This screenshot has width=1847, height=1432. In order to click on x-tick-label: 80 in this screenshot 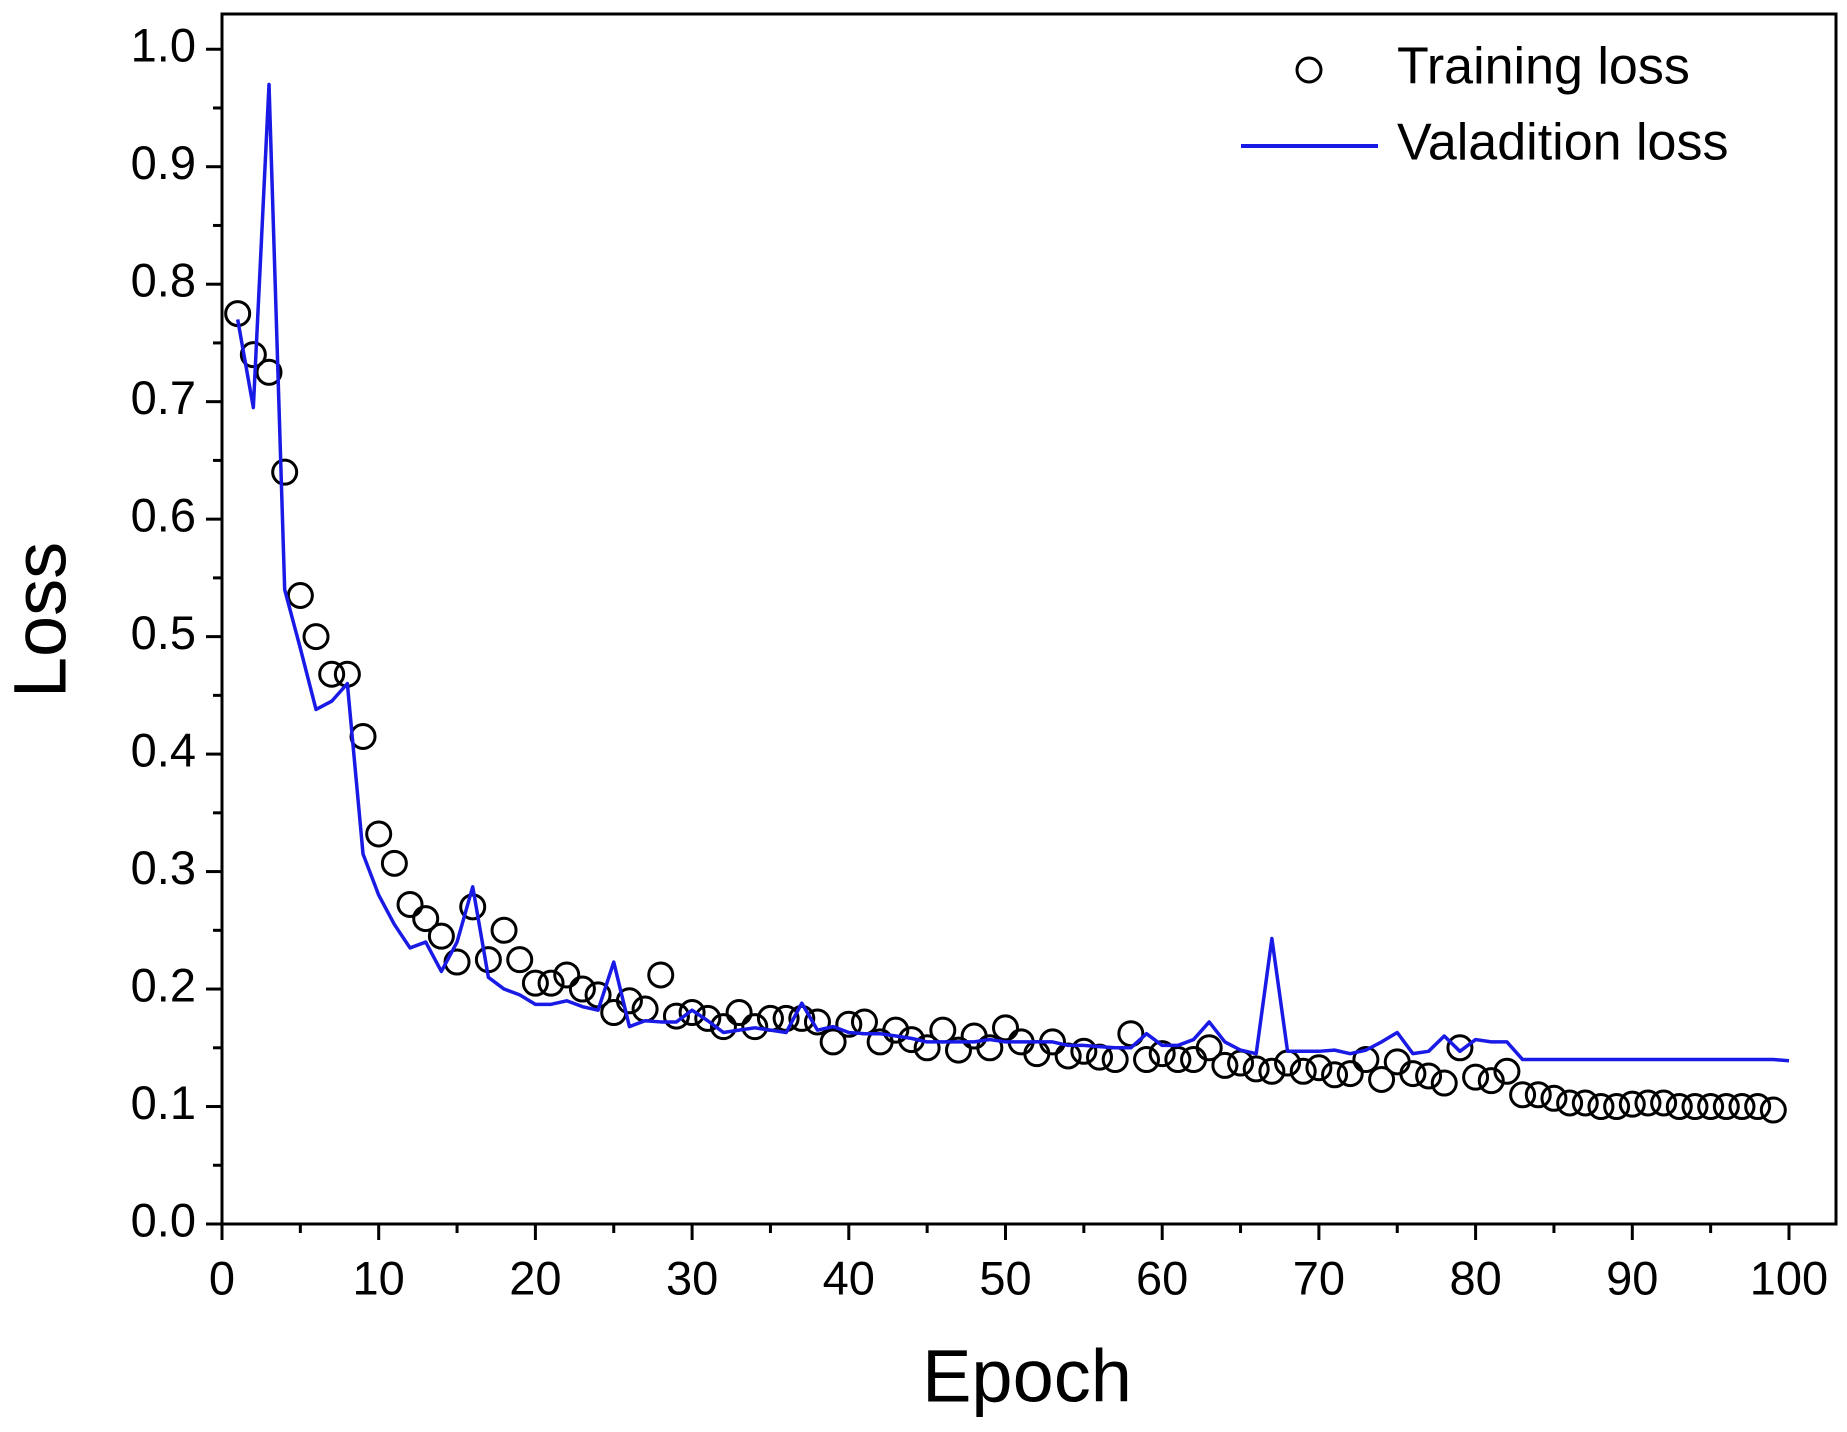, I will do `click(1475, 1277)`.